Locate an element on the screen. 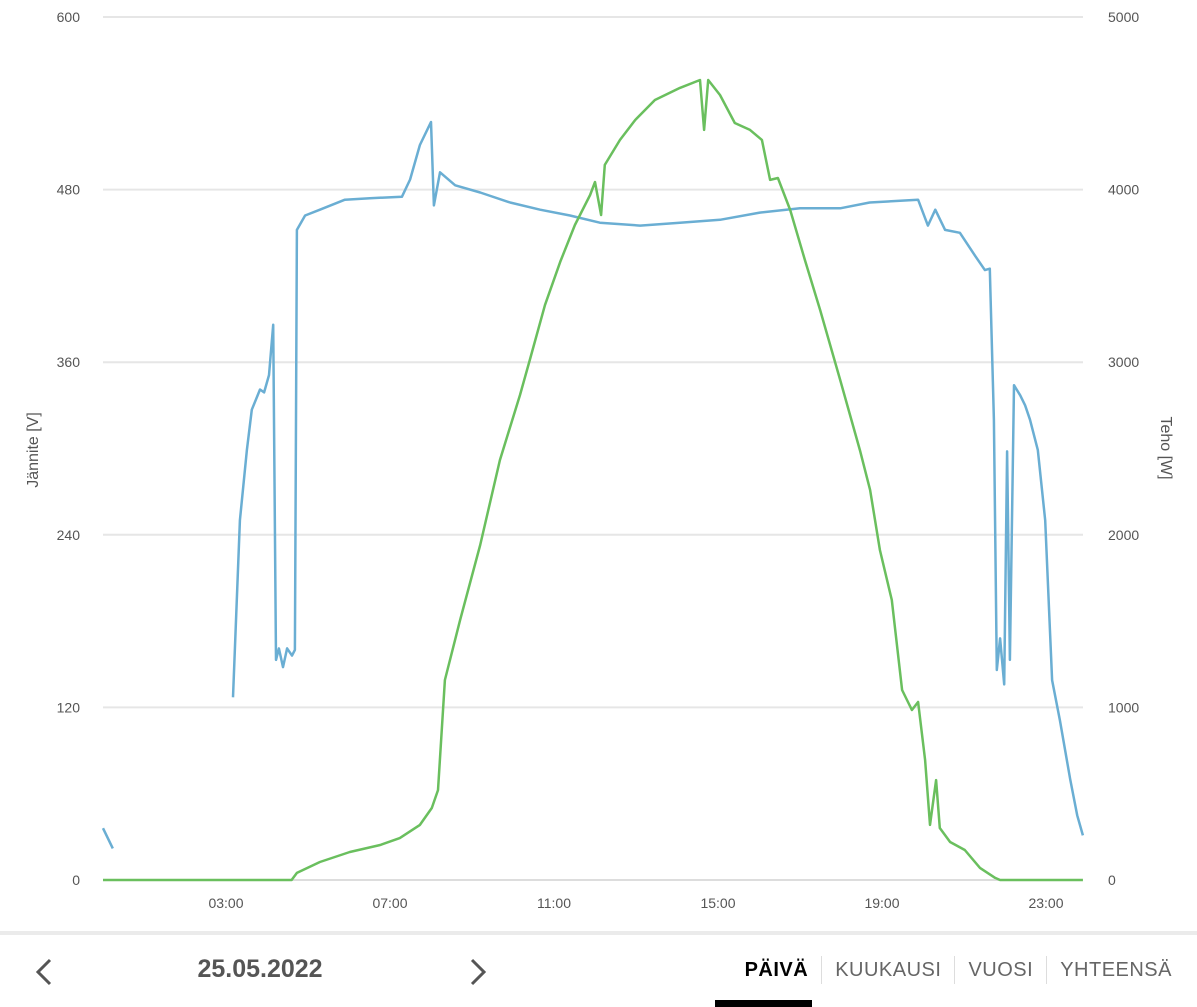 The image size is (1197, 1007). left-tick-label: 360 is located at coordinates (69, 362).